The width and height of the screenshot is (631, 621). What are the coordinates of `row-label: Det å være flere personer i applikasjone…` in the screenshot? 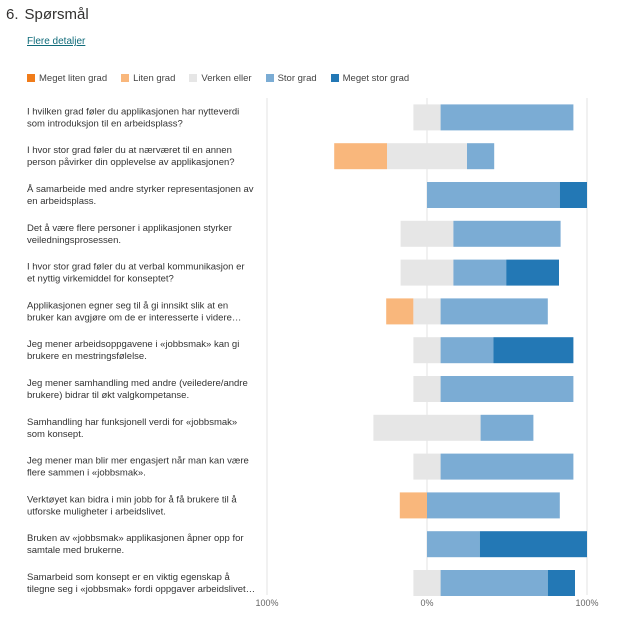 It's located at (129, 228).